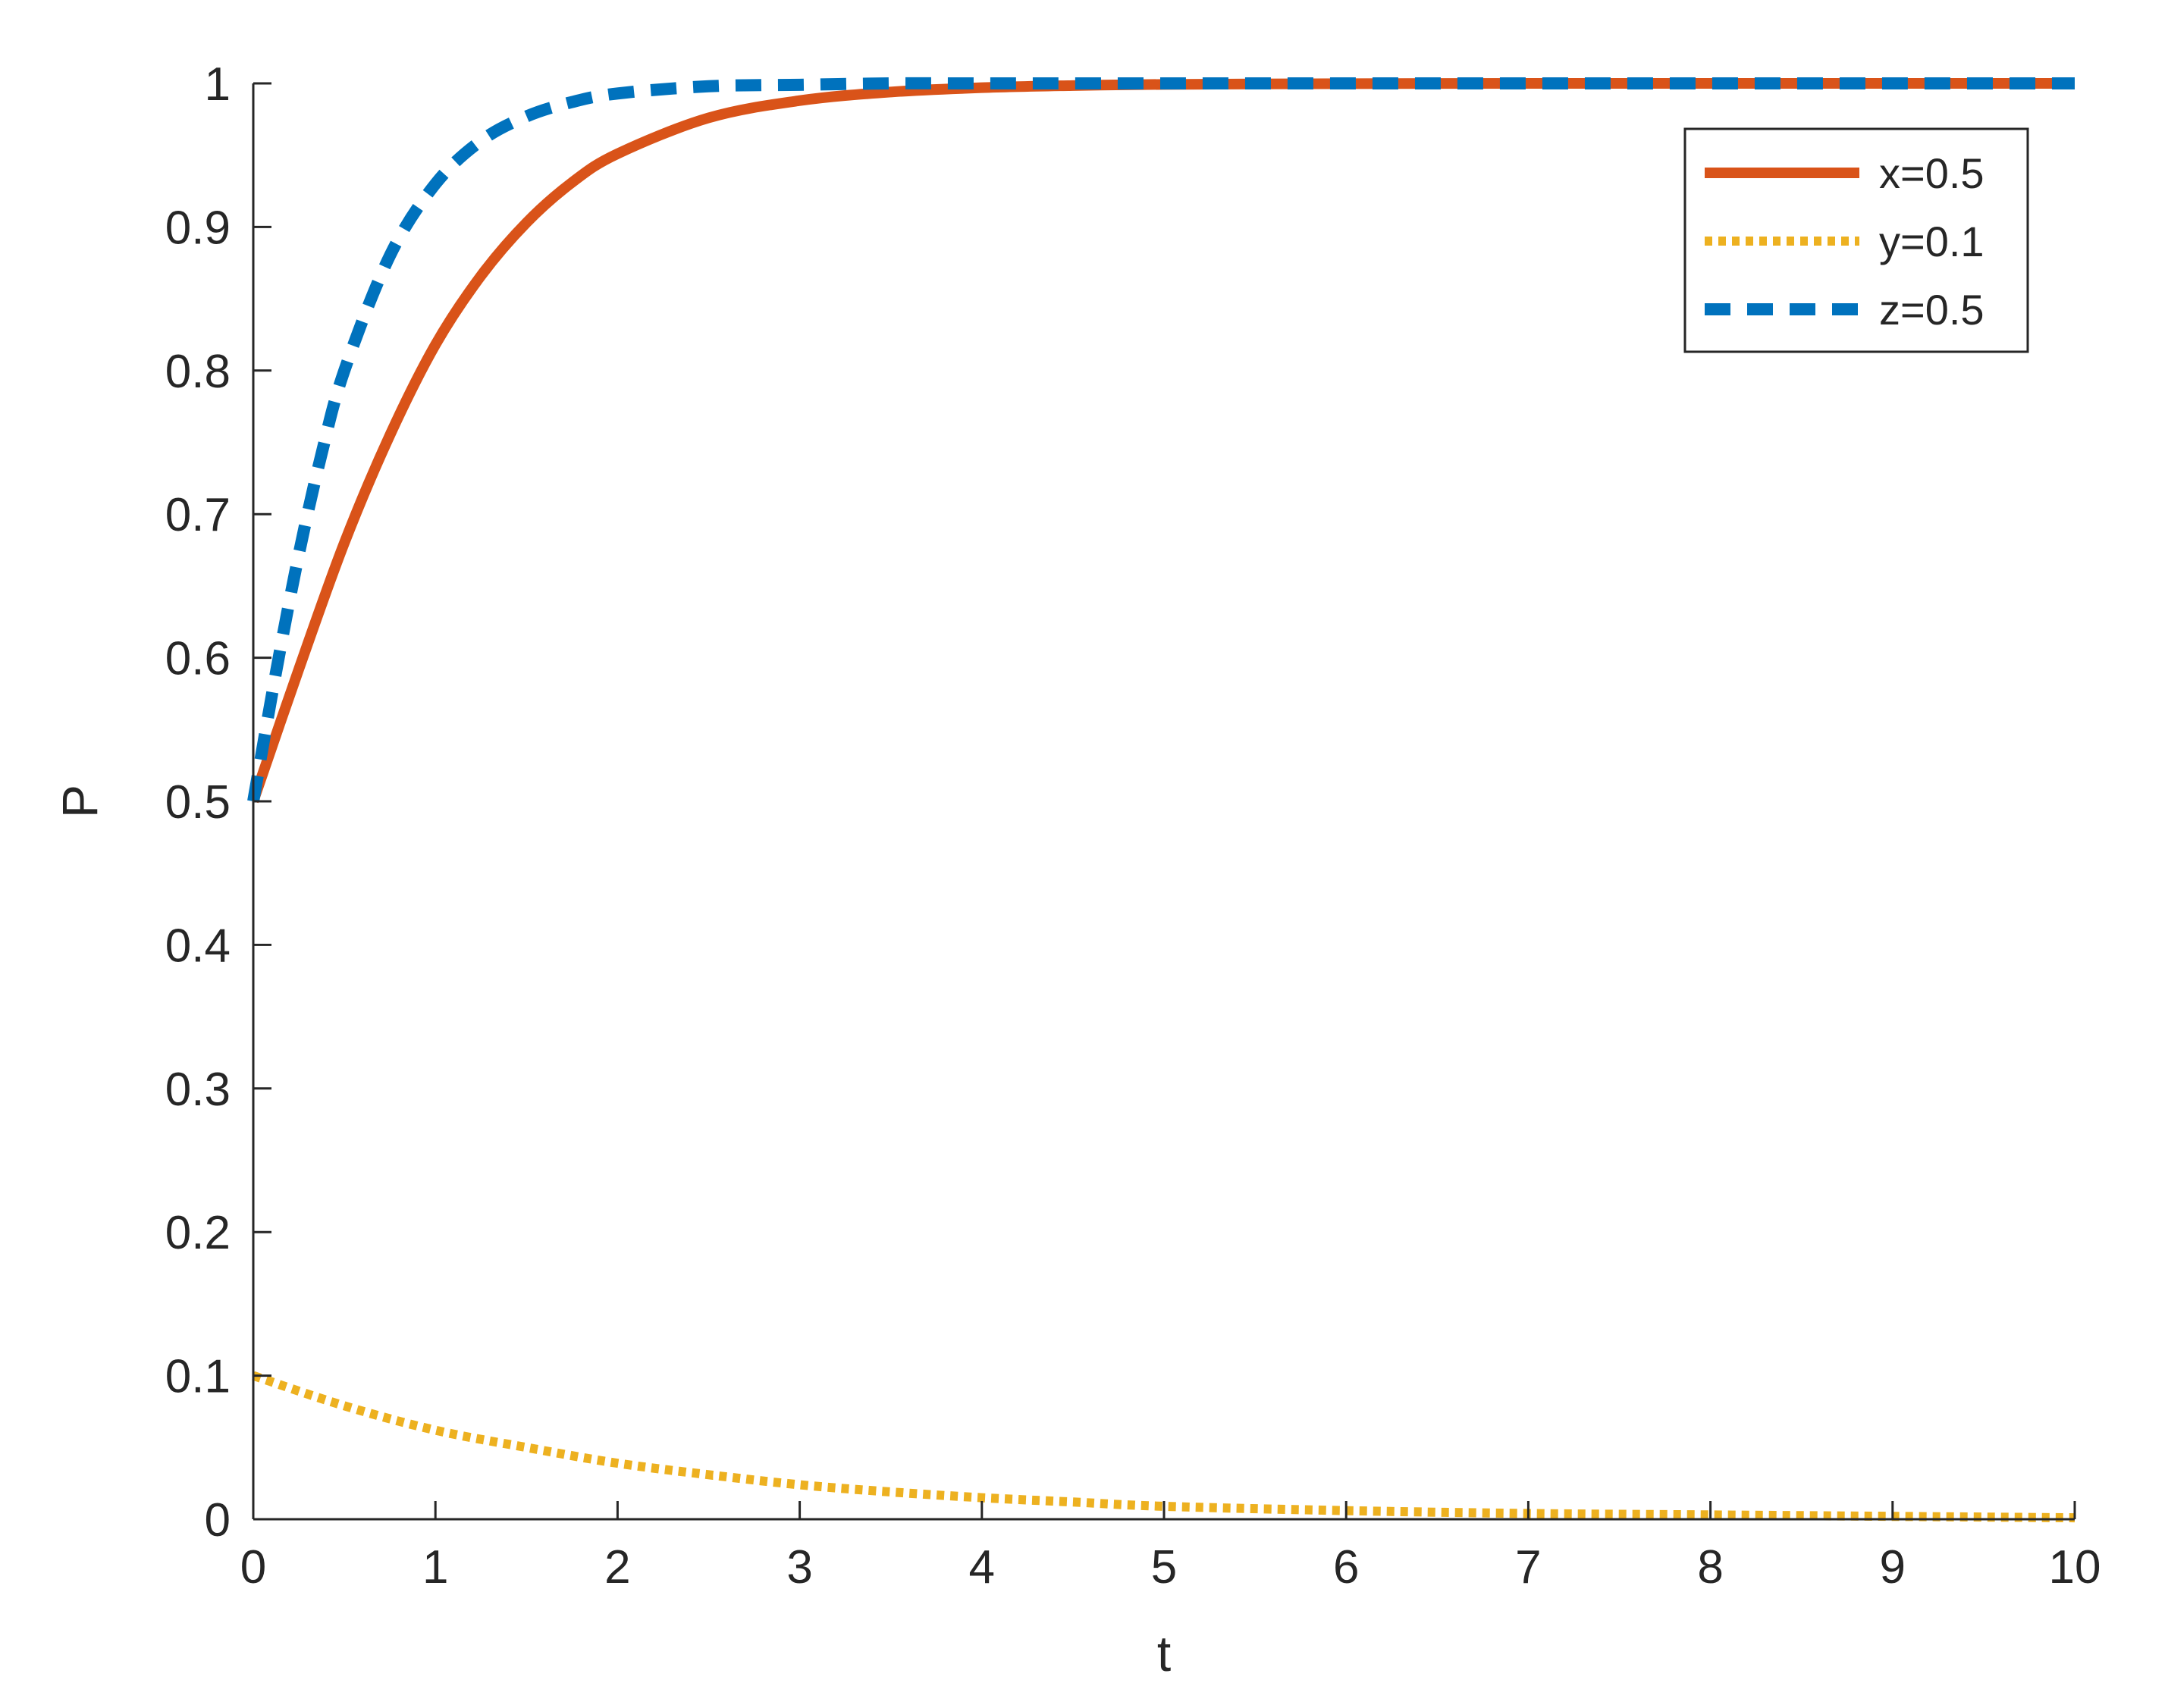 The width and height of the screenshot is (2168, 1708). What do you see at coordinates (1164, 1653) in the screenshot?
I see `x-axis-label: t` at bounding box center [1164, 1653].